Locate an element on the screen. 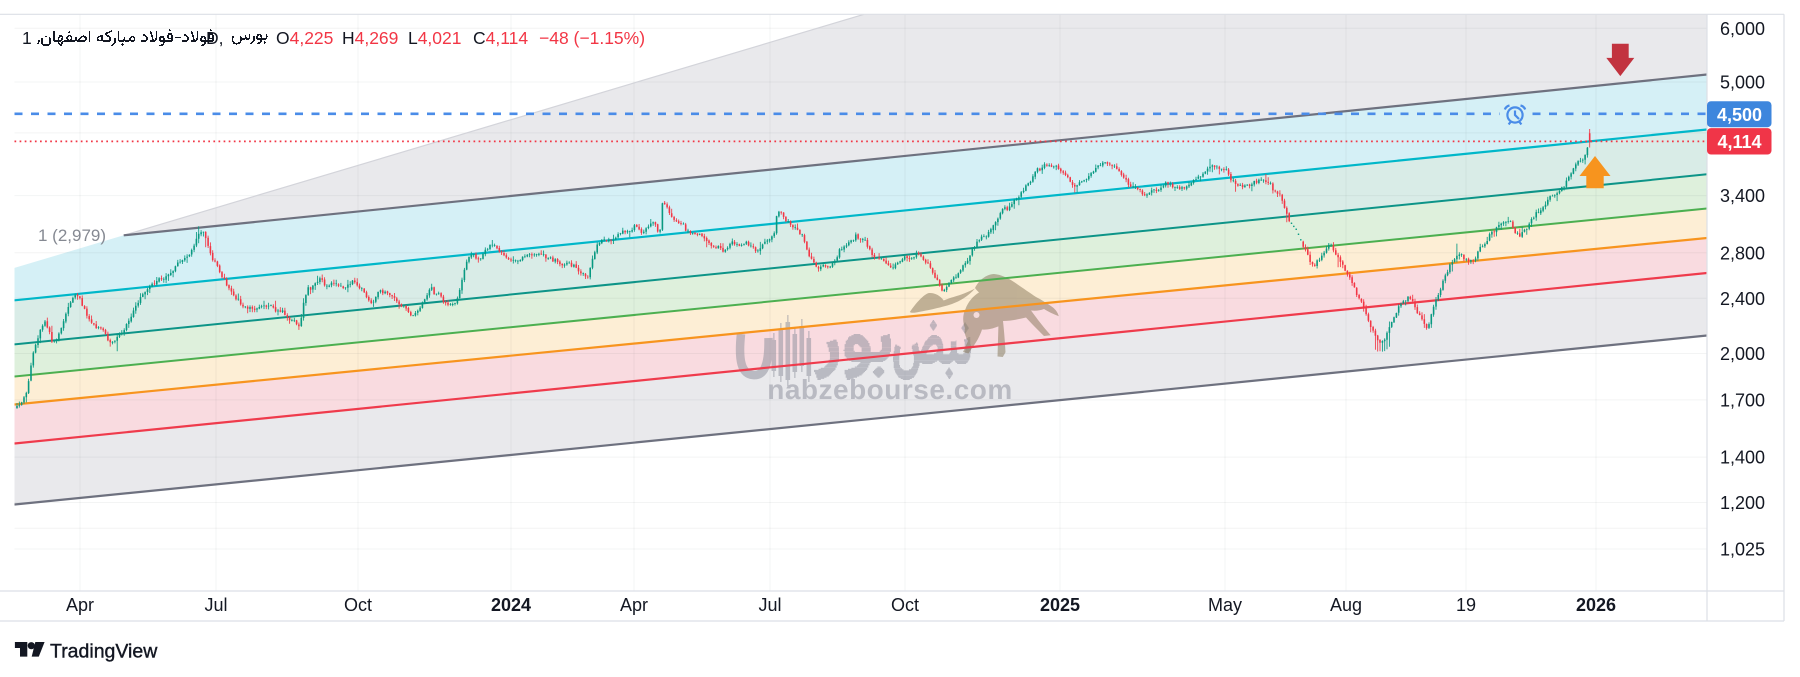 The height and width of the screenshot is (677, 1800). svg-text: May is located at coordinates (1225, 605).